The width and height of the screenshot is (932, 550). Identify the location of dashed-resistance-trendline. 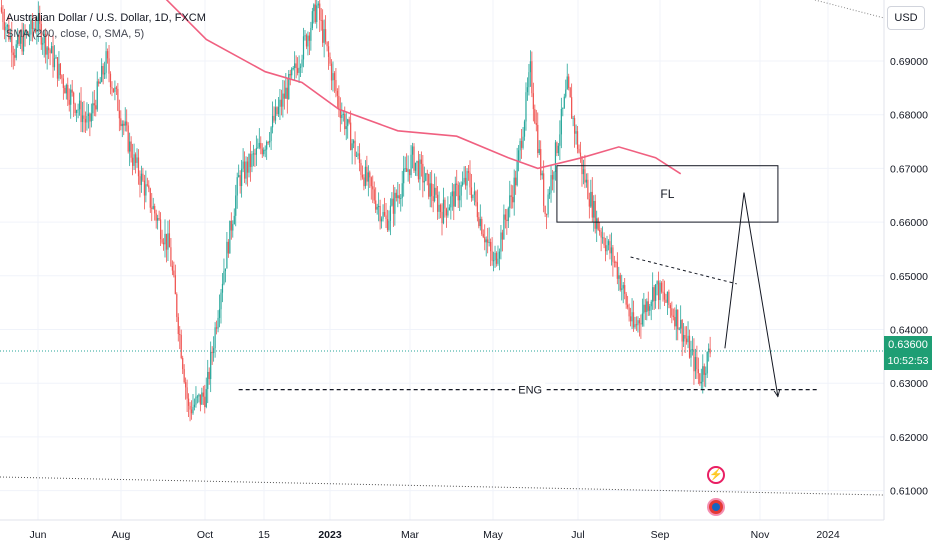
(683, 270).